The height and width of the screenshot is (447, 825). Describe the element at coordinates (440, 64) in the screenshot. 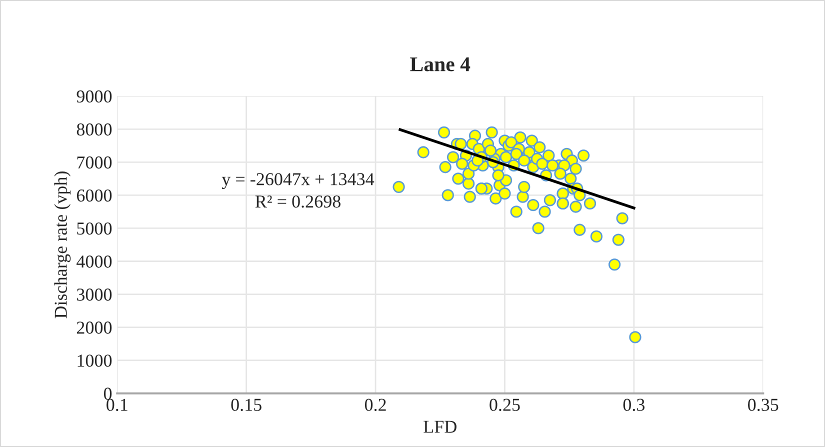

I see `chart-title: Lane 4` at that location.